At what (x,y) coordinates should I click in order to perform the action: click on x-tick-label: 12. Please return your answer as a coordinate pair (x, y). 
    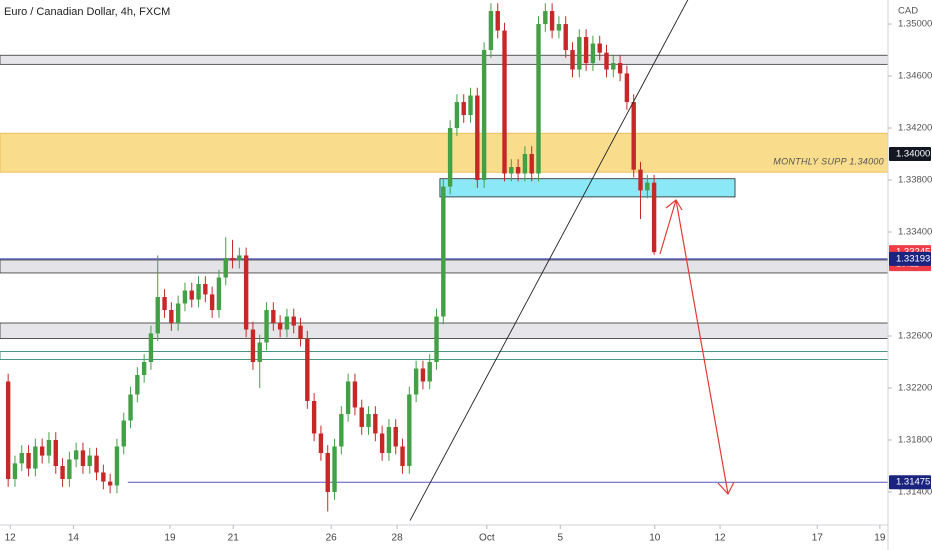
    Looking at the image, I should click on (11, 538).